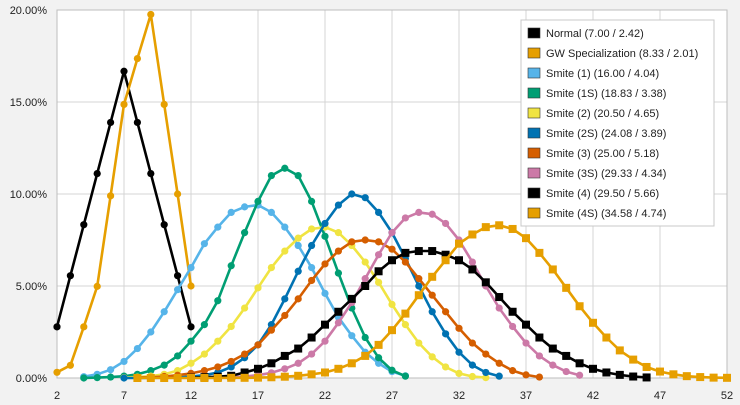  I want to click on legend-item: Smite (4) (29.50 / 5.66), so click(593, 193).